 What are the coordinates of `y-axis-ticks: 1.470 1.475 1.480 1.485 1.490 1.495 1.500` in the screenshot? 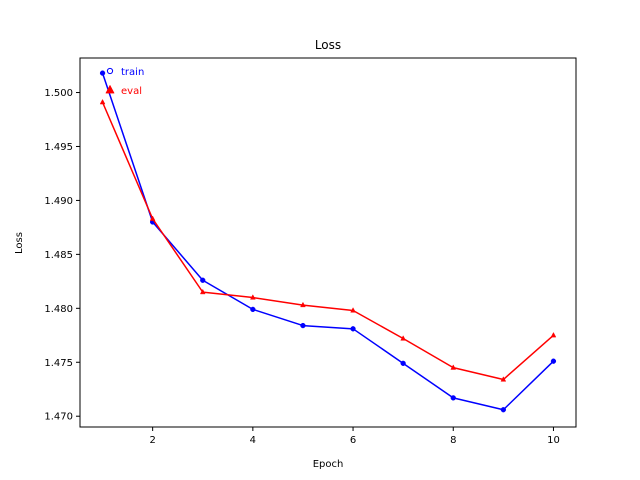 It's located at (62, 255).